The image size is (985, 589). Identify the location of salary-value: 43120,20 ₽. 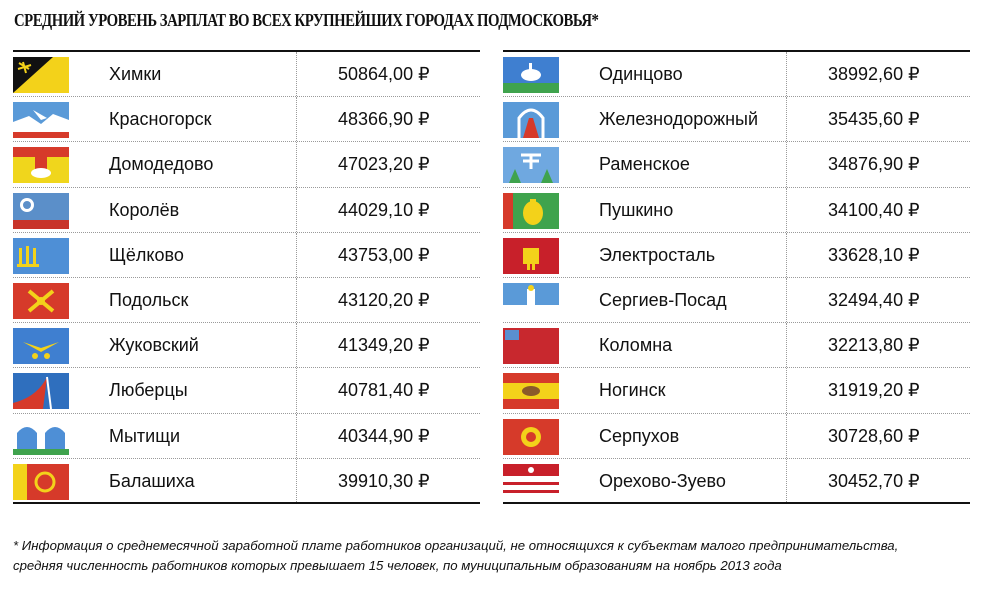
(384, 299).